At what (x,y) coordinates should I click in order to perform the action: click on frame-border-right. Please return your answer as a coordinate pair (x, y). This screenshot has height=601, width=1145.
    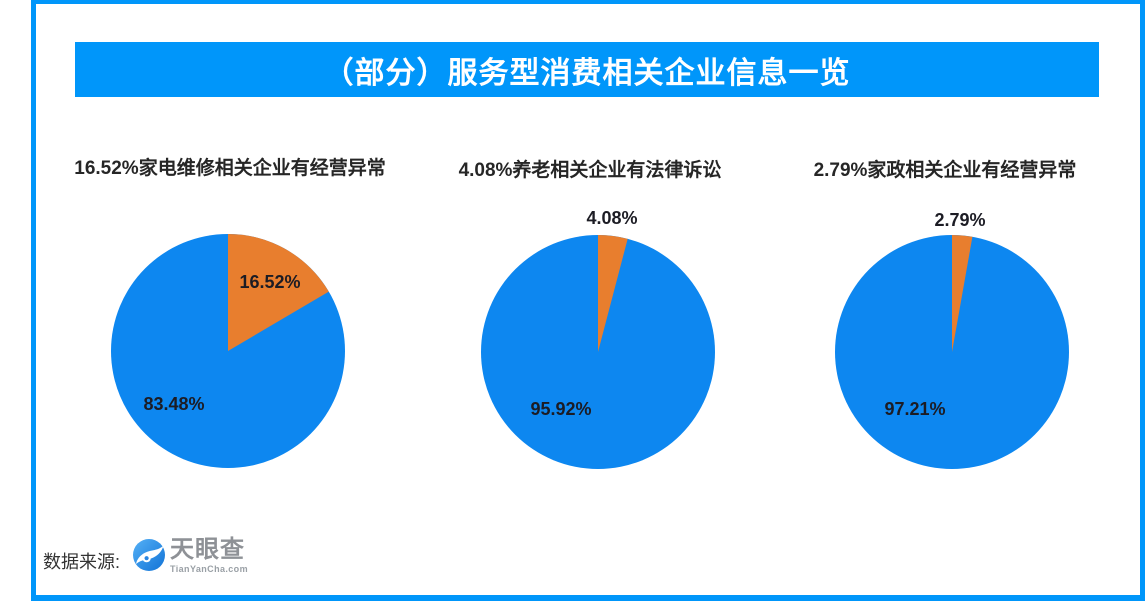
    Looking at the image, I should click on (1142, 300).